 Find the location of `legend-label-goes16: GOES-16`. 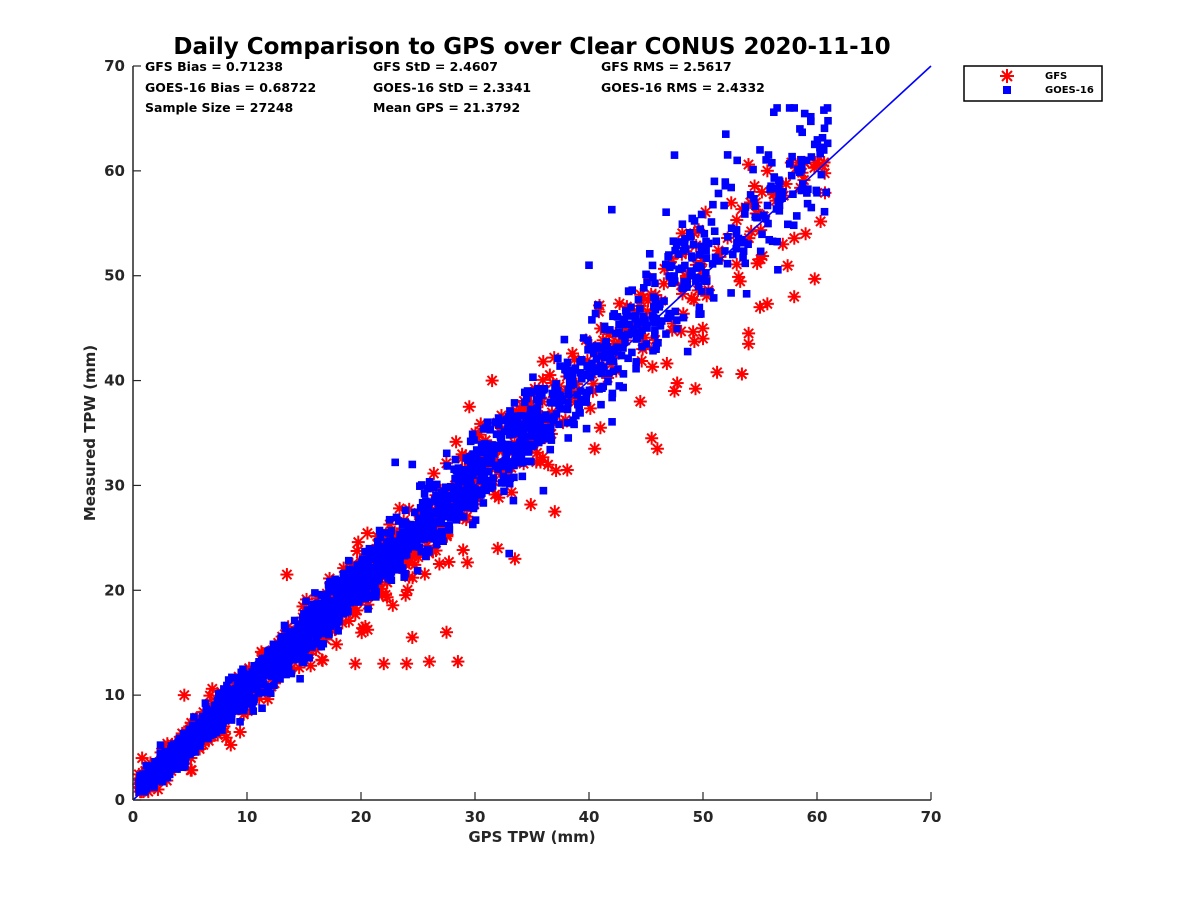

legend-label-goes16: GOES-16 is located at coordinates (1069, 90).